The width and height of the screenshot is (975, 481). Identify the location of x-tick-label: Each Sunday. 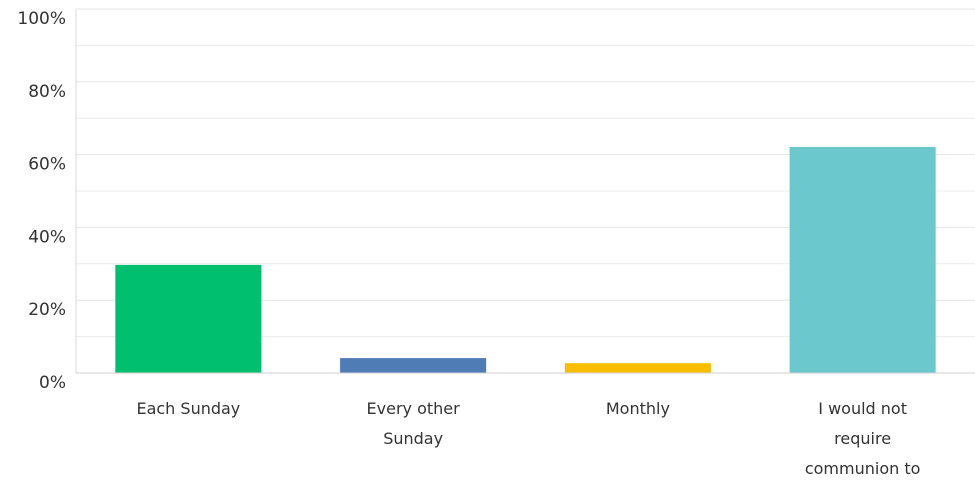
(188, 408).